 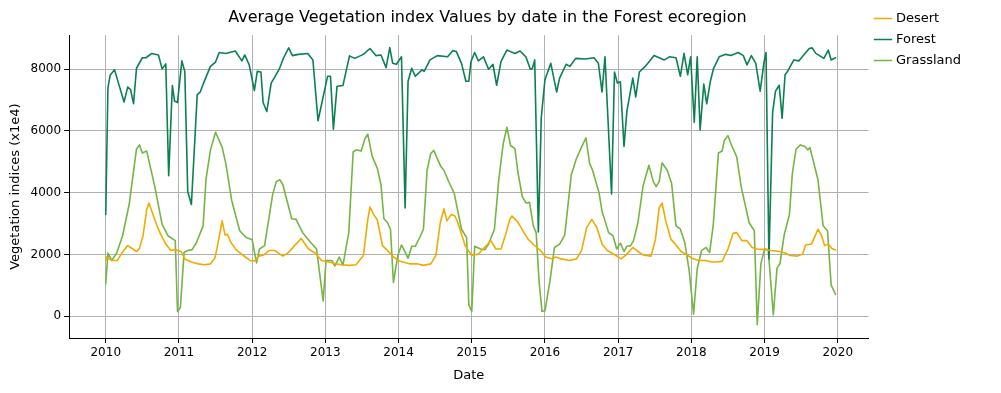 I want to click on y-tick-label: 8000, so click(x=46, y=68).